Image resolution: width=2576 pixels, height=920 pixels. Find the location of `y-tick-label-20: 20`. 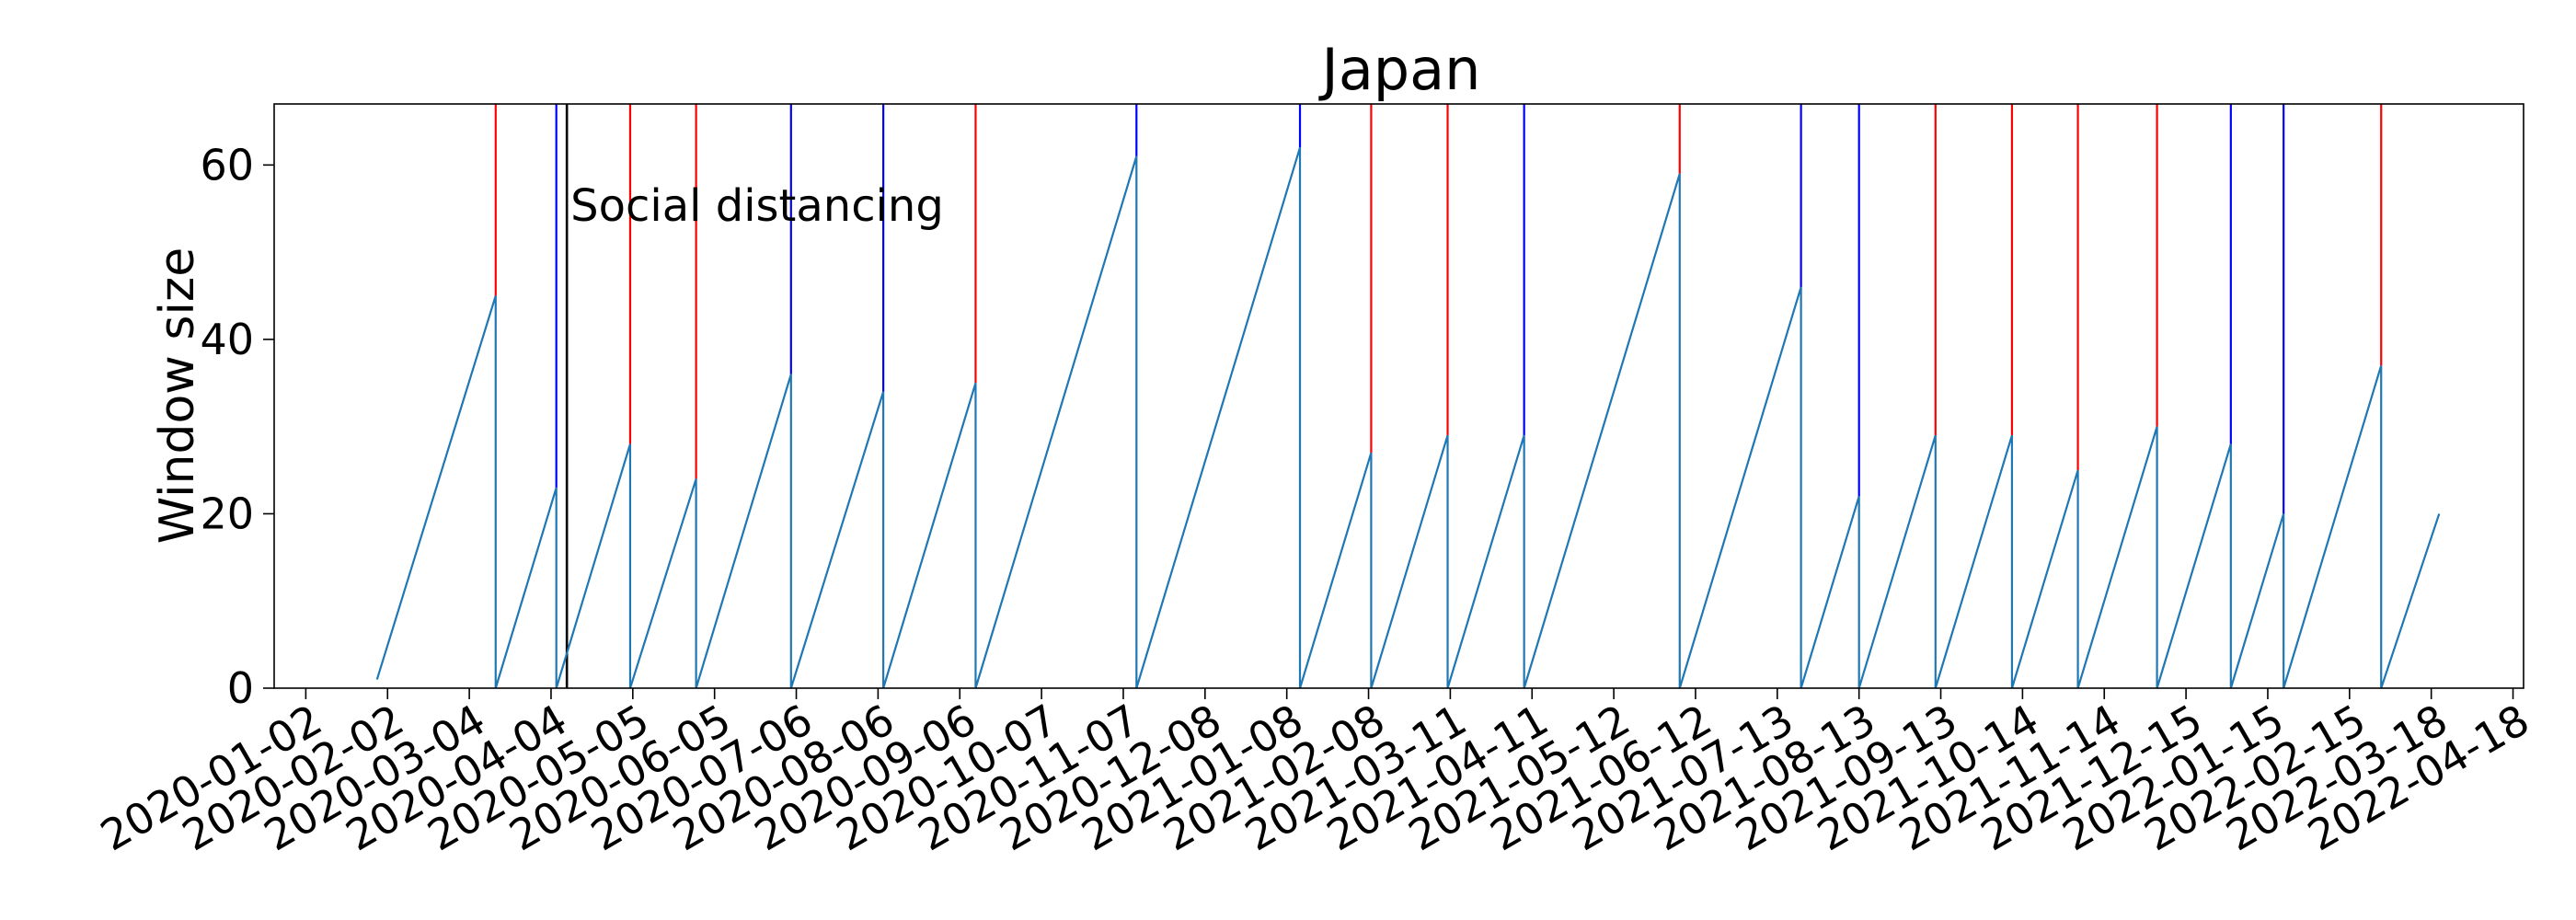

y-tick-label-20: 20 is located at coordinates (227, 513).